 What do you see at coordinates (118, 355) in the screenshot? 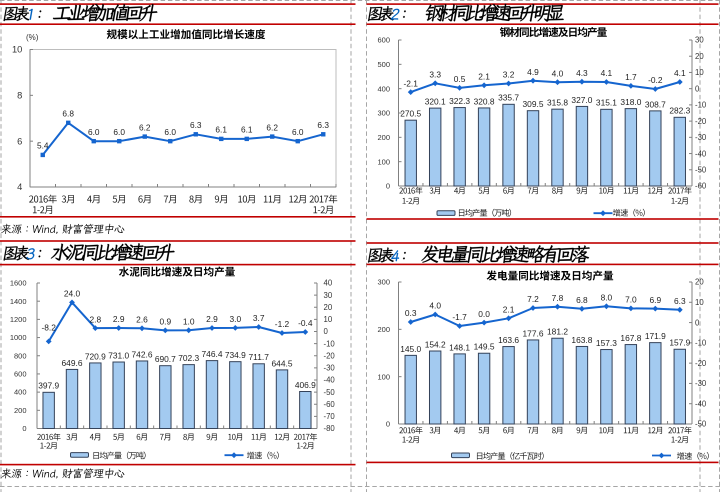
I see `svg-text: 731.0` at bounding box center [118, 355].